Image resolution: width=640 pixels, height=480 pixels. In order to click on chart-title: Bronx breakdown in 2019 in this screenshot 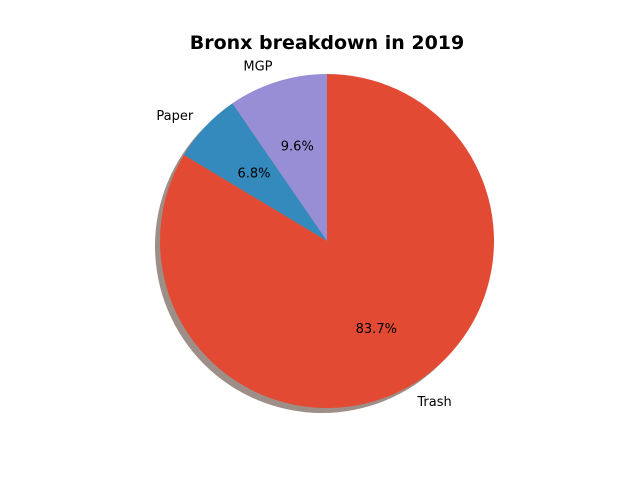, I will do `click(327, 43)`.